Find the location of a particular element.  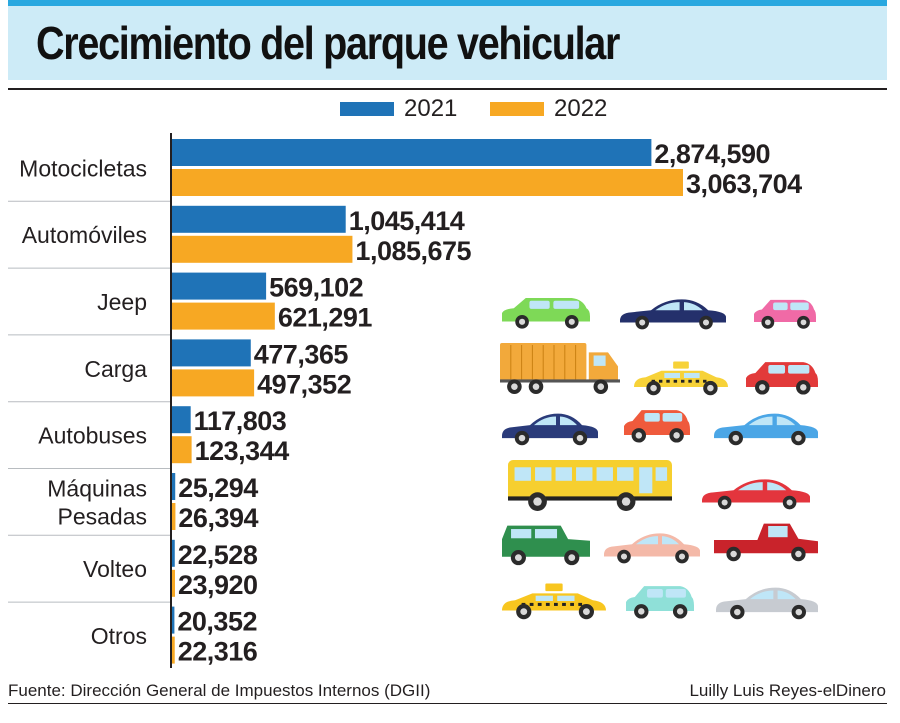

legend-label-2022: 2022 is located at coordinates (581, 108).